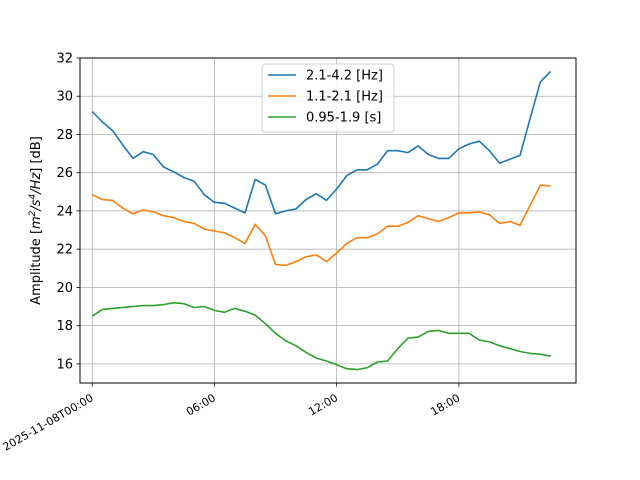  I want to click on y-tick-label: 30, so click(64, 97).